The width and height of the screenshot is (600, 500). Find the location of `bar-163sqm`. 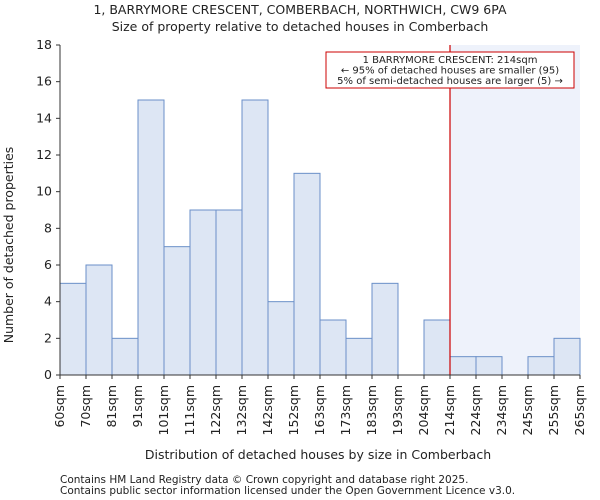

bar-163sqm is located at coordinates (333, 347).